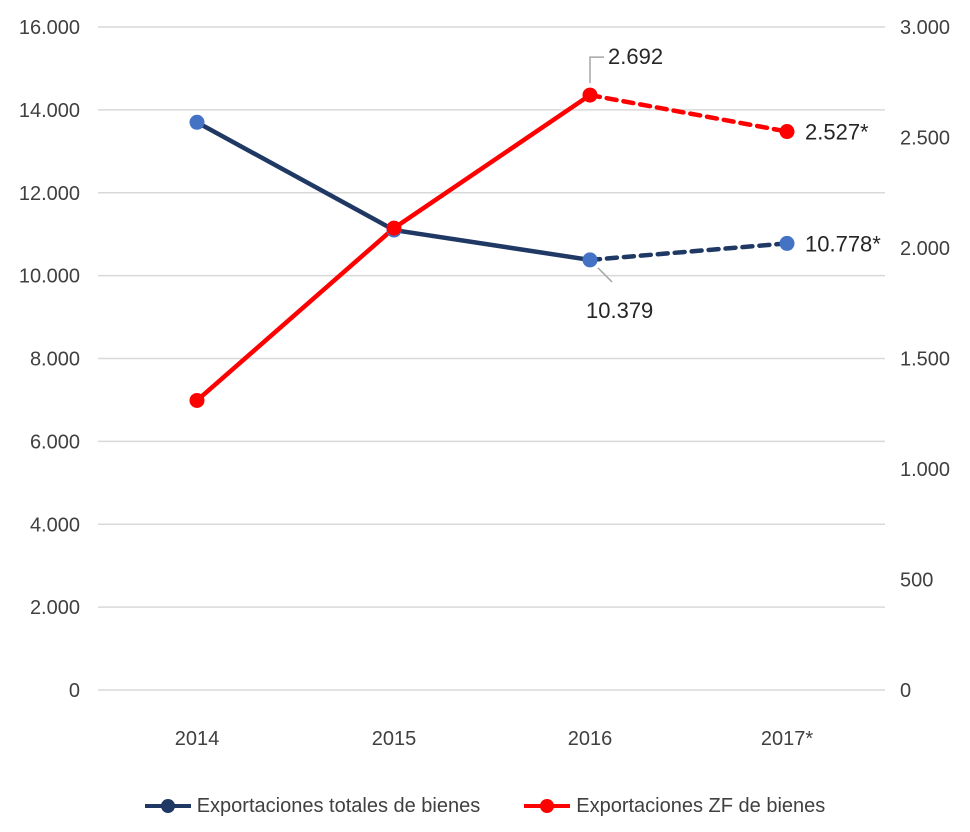 Image resolution: width=970 pixels, height=832 pixels. I want to click on right-tick-label: 0, so click(905, 691).